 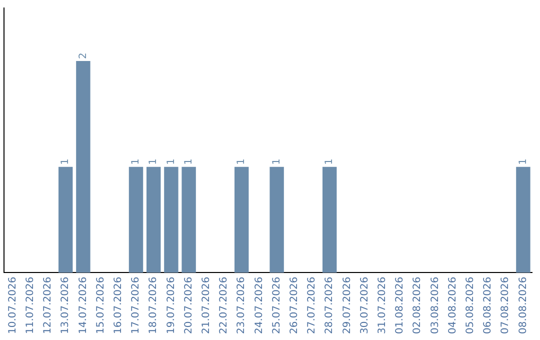 I want to click on x-tick-label: 16.07.2026, so click(x=118, y=305).